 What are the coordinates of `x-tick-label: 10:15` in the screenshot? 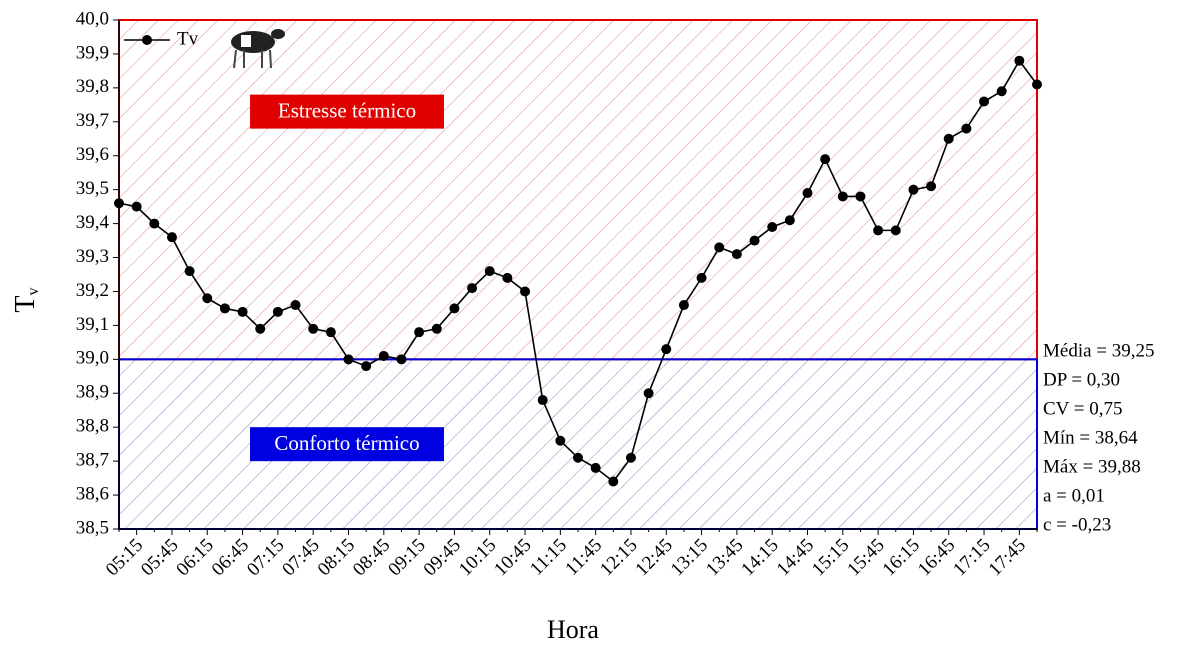 It's located at (477, 557).